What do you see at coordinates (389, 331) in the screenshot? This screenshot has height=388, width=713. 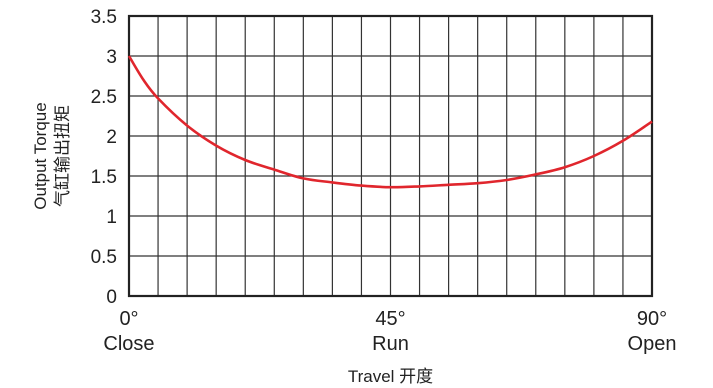 I see `x-tick-labels: 0° Close 45° Run 90° Open` at bounding box center [389, 331].